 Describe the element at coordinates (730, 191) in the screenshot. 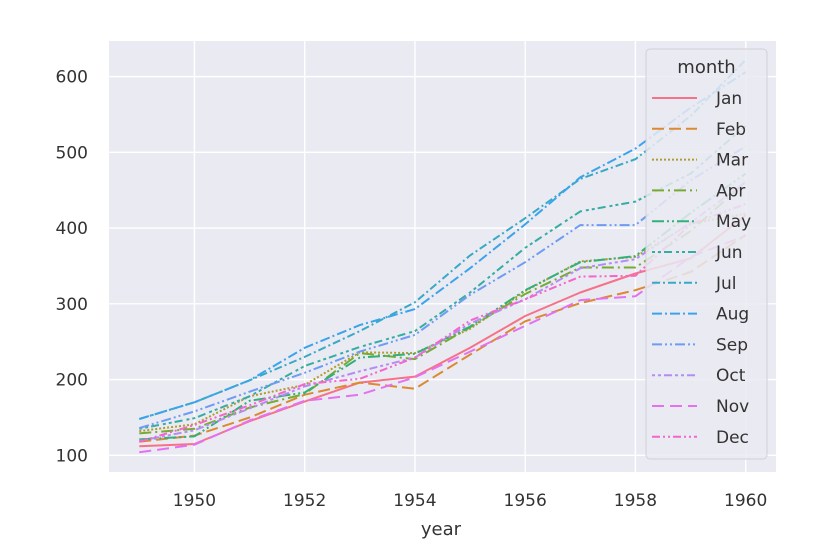

I see `legend-label-apr: Apr` at that location.